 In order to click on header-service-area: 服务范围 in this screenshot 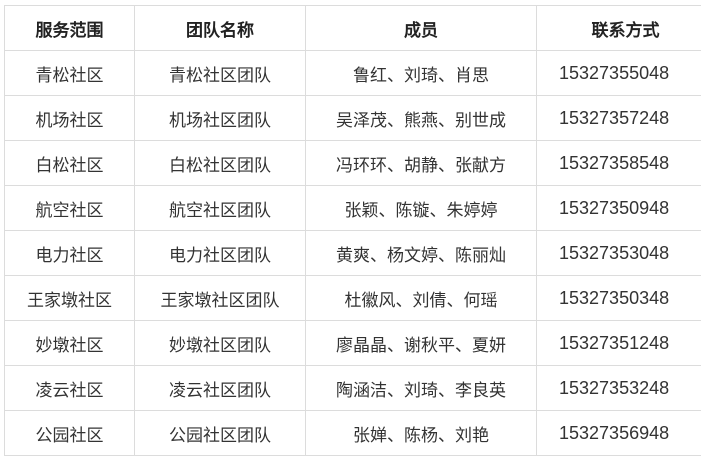, I will do `click(69, 28)`.